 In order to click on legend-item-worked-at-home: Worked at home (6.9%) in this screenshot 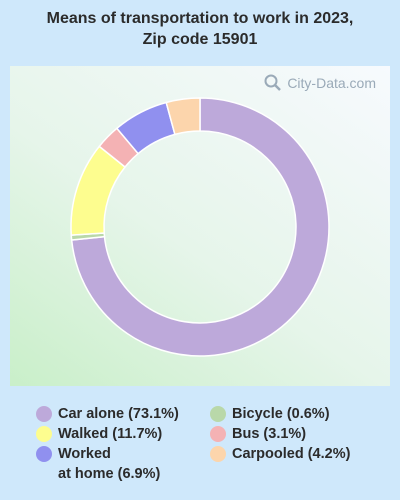, I will do `click(98, 464)`.